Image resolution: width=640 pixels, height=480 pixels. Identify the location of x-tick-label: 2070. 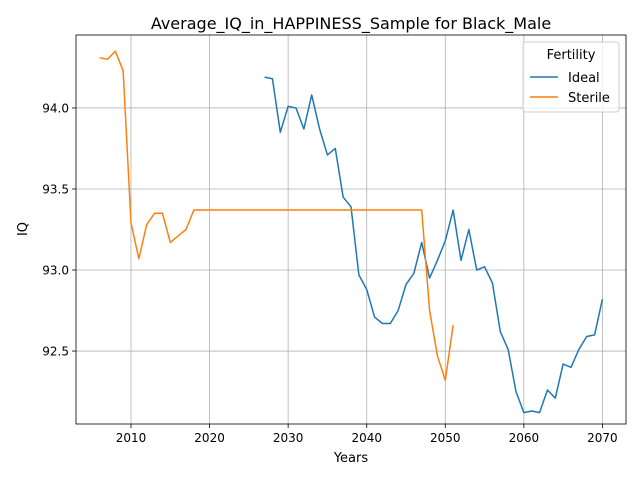
(602, 438).